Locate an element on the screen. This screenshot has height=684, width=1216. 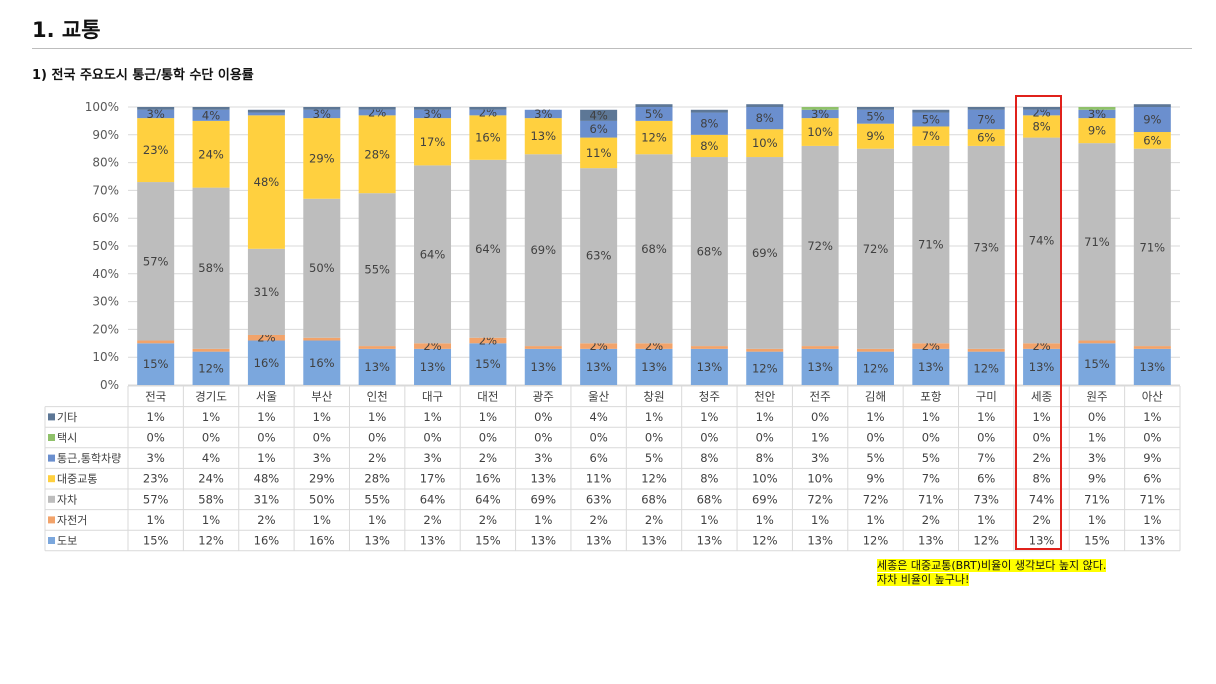
table-cell: 11% is located at coordinates (599, 479).